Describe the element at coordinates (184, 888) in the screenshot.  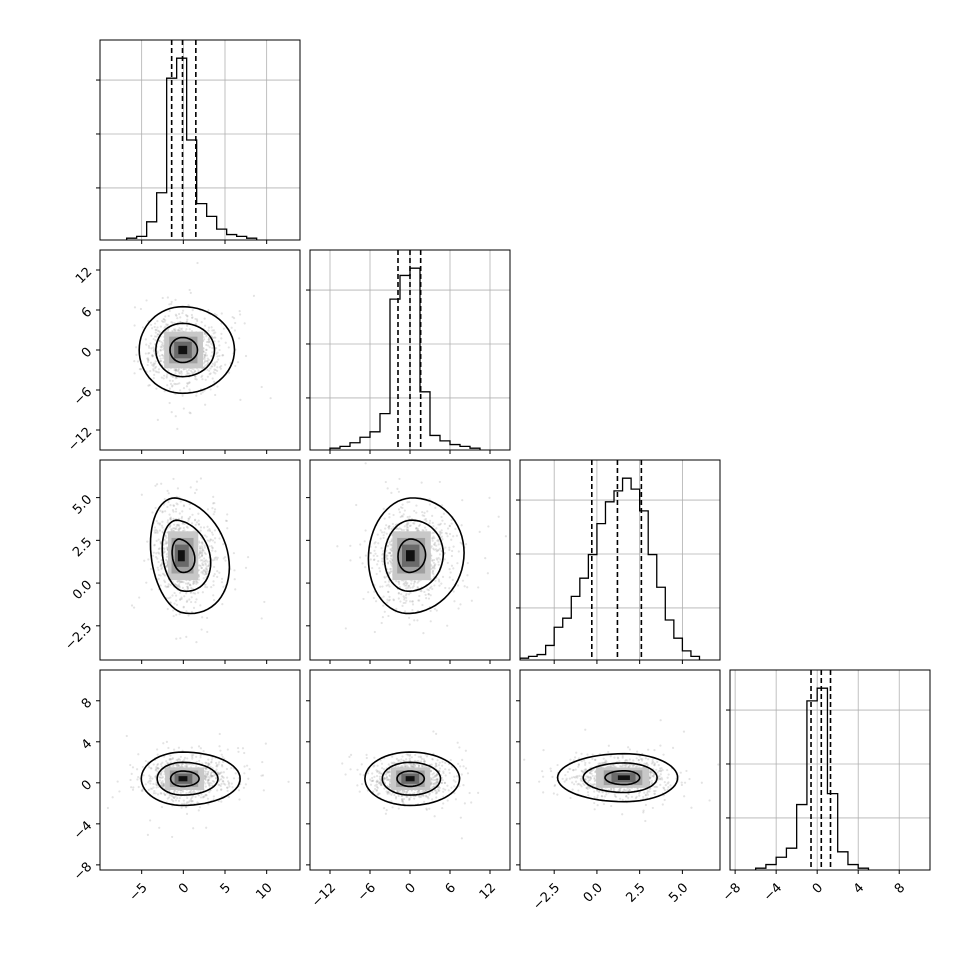
I see `x-tick-label: 0` at that location.